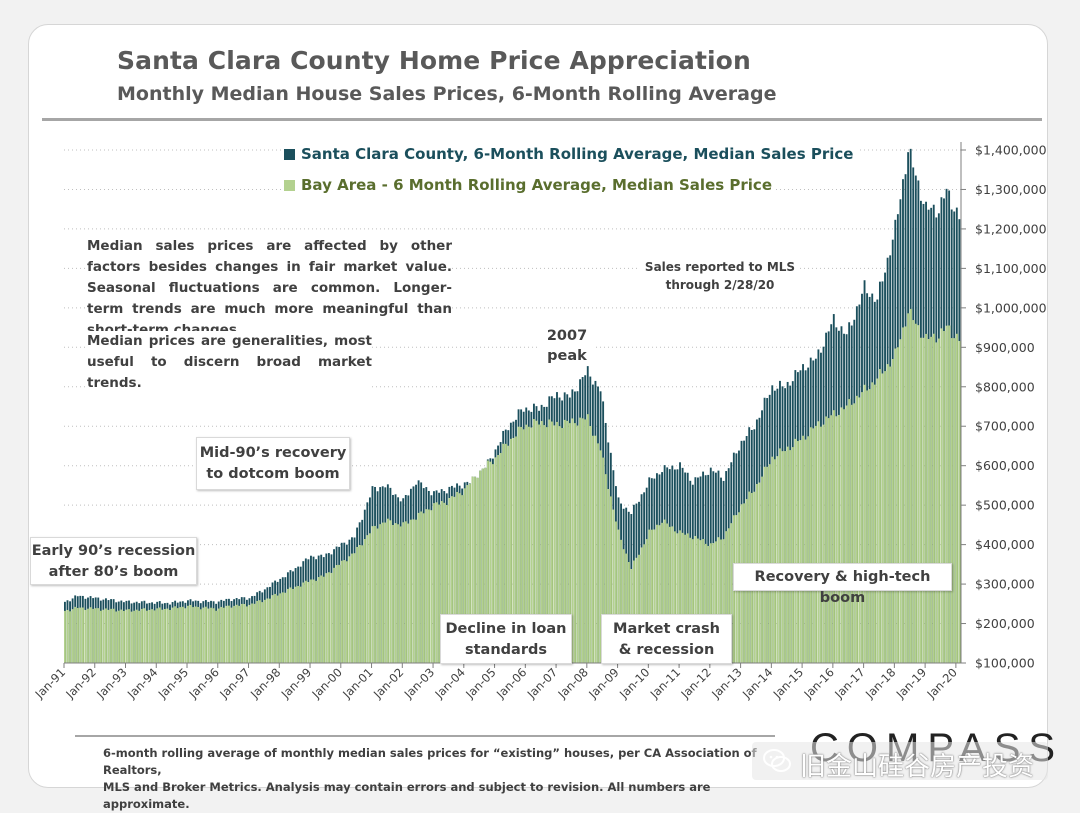 The width and height of the screenshot is (1080, 813). Describe the element at coordinates (289, 154) in the screenshot. I see `legend-swatch-santa-clara` at that location.